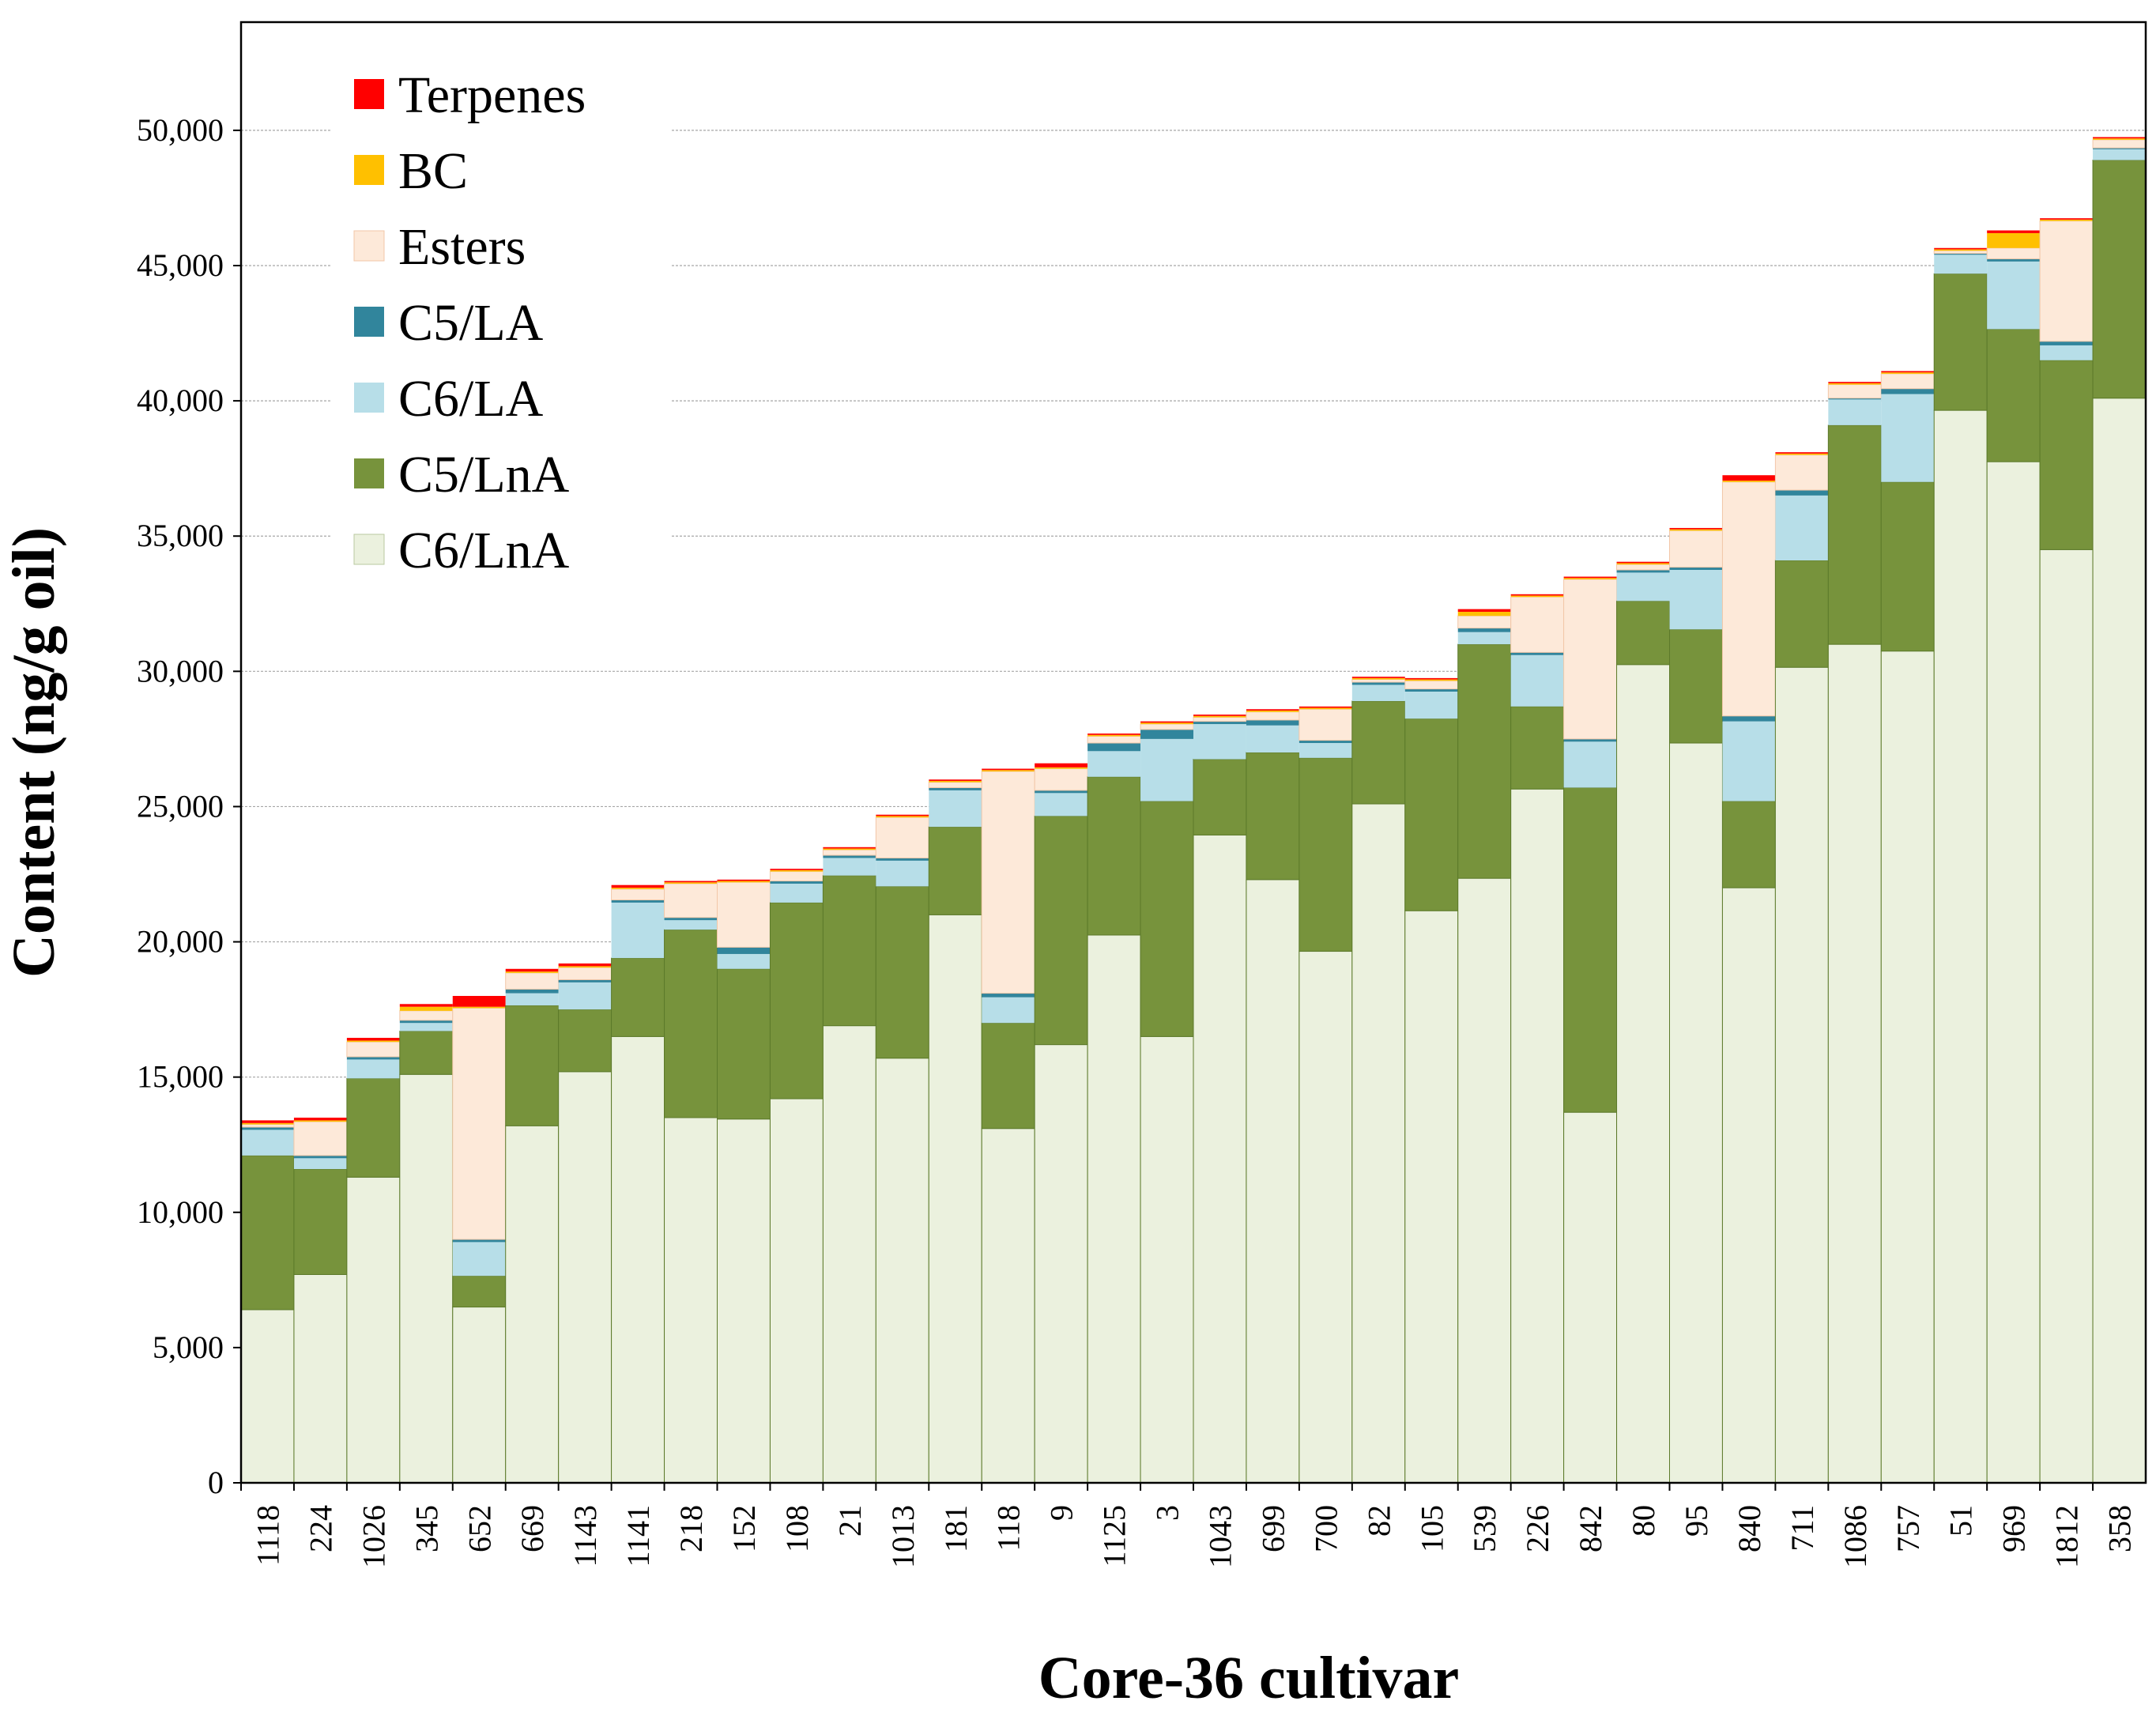  What do you see at coordinates (470, 95) in the screenshot?
I see `legend-item-terpenes: Terpenes` at bounding box center [470, 95].